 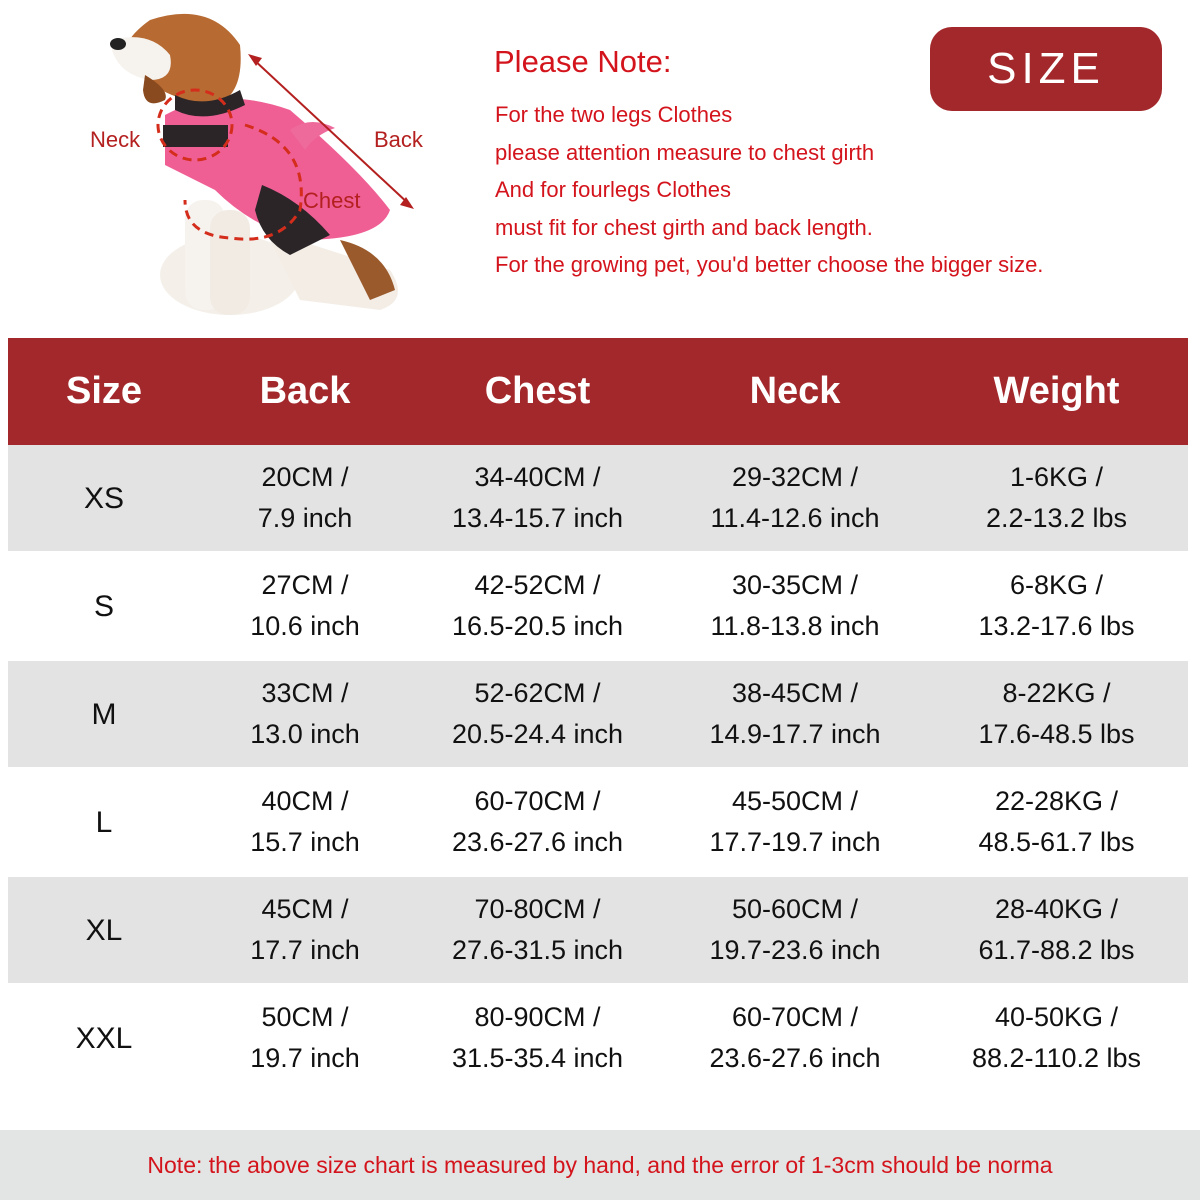 What do you see at coordinates (305, 606) in the screenshot?
I see `back-cell: 27CM / 10.6 inch` at bounding box center [305, 606].